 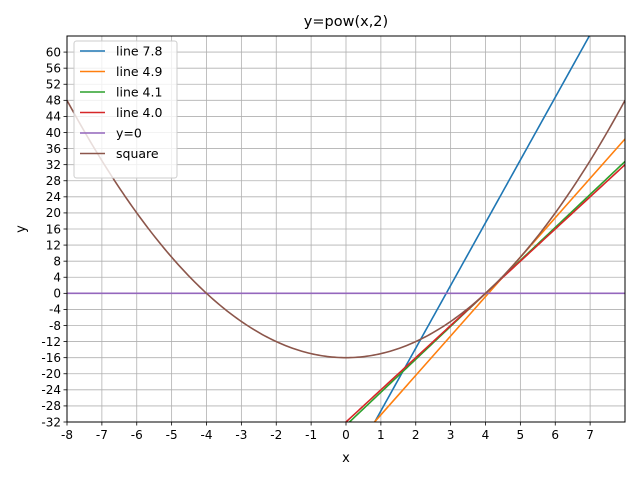 I want to click on x-tick-label: -6, so click(x=137, y=435).